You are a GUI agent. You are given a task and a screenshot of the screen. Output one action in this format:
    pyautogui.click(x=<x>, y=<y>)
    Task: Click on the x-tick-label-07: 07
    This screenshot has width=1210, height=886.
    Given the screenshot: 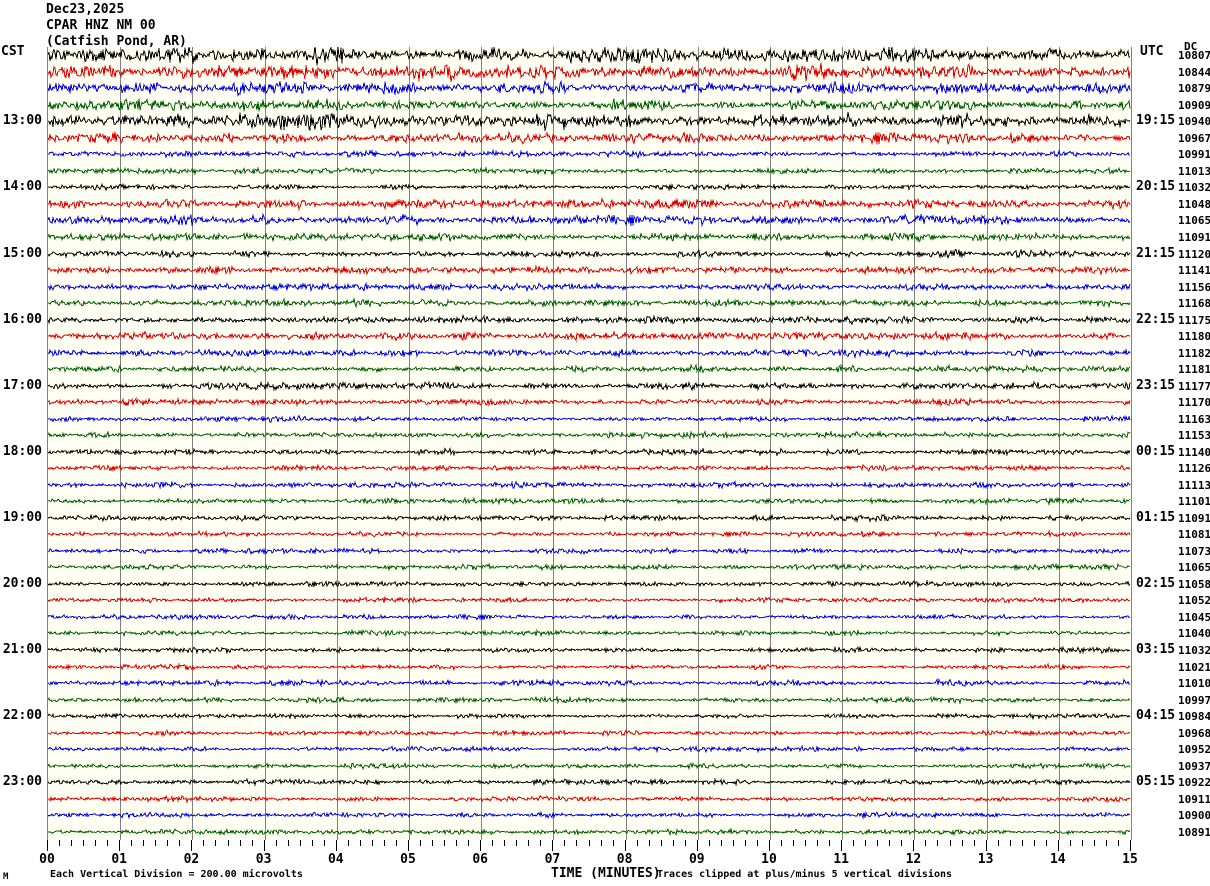 What is the action you would take?
    pyautogui.click(x=552, y=859)
    